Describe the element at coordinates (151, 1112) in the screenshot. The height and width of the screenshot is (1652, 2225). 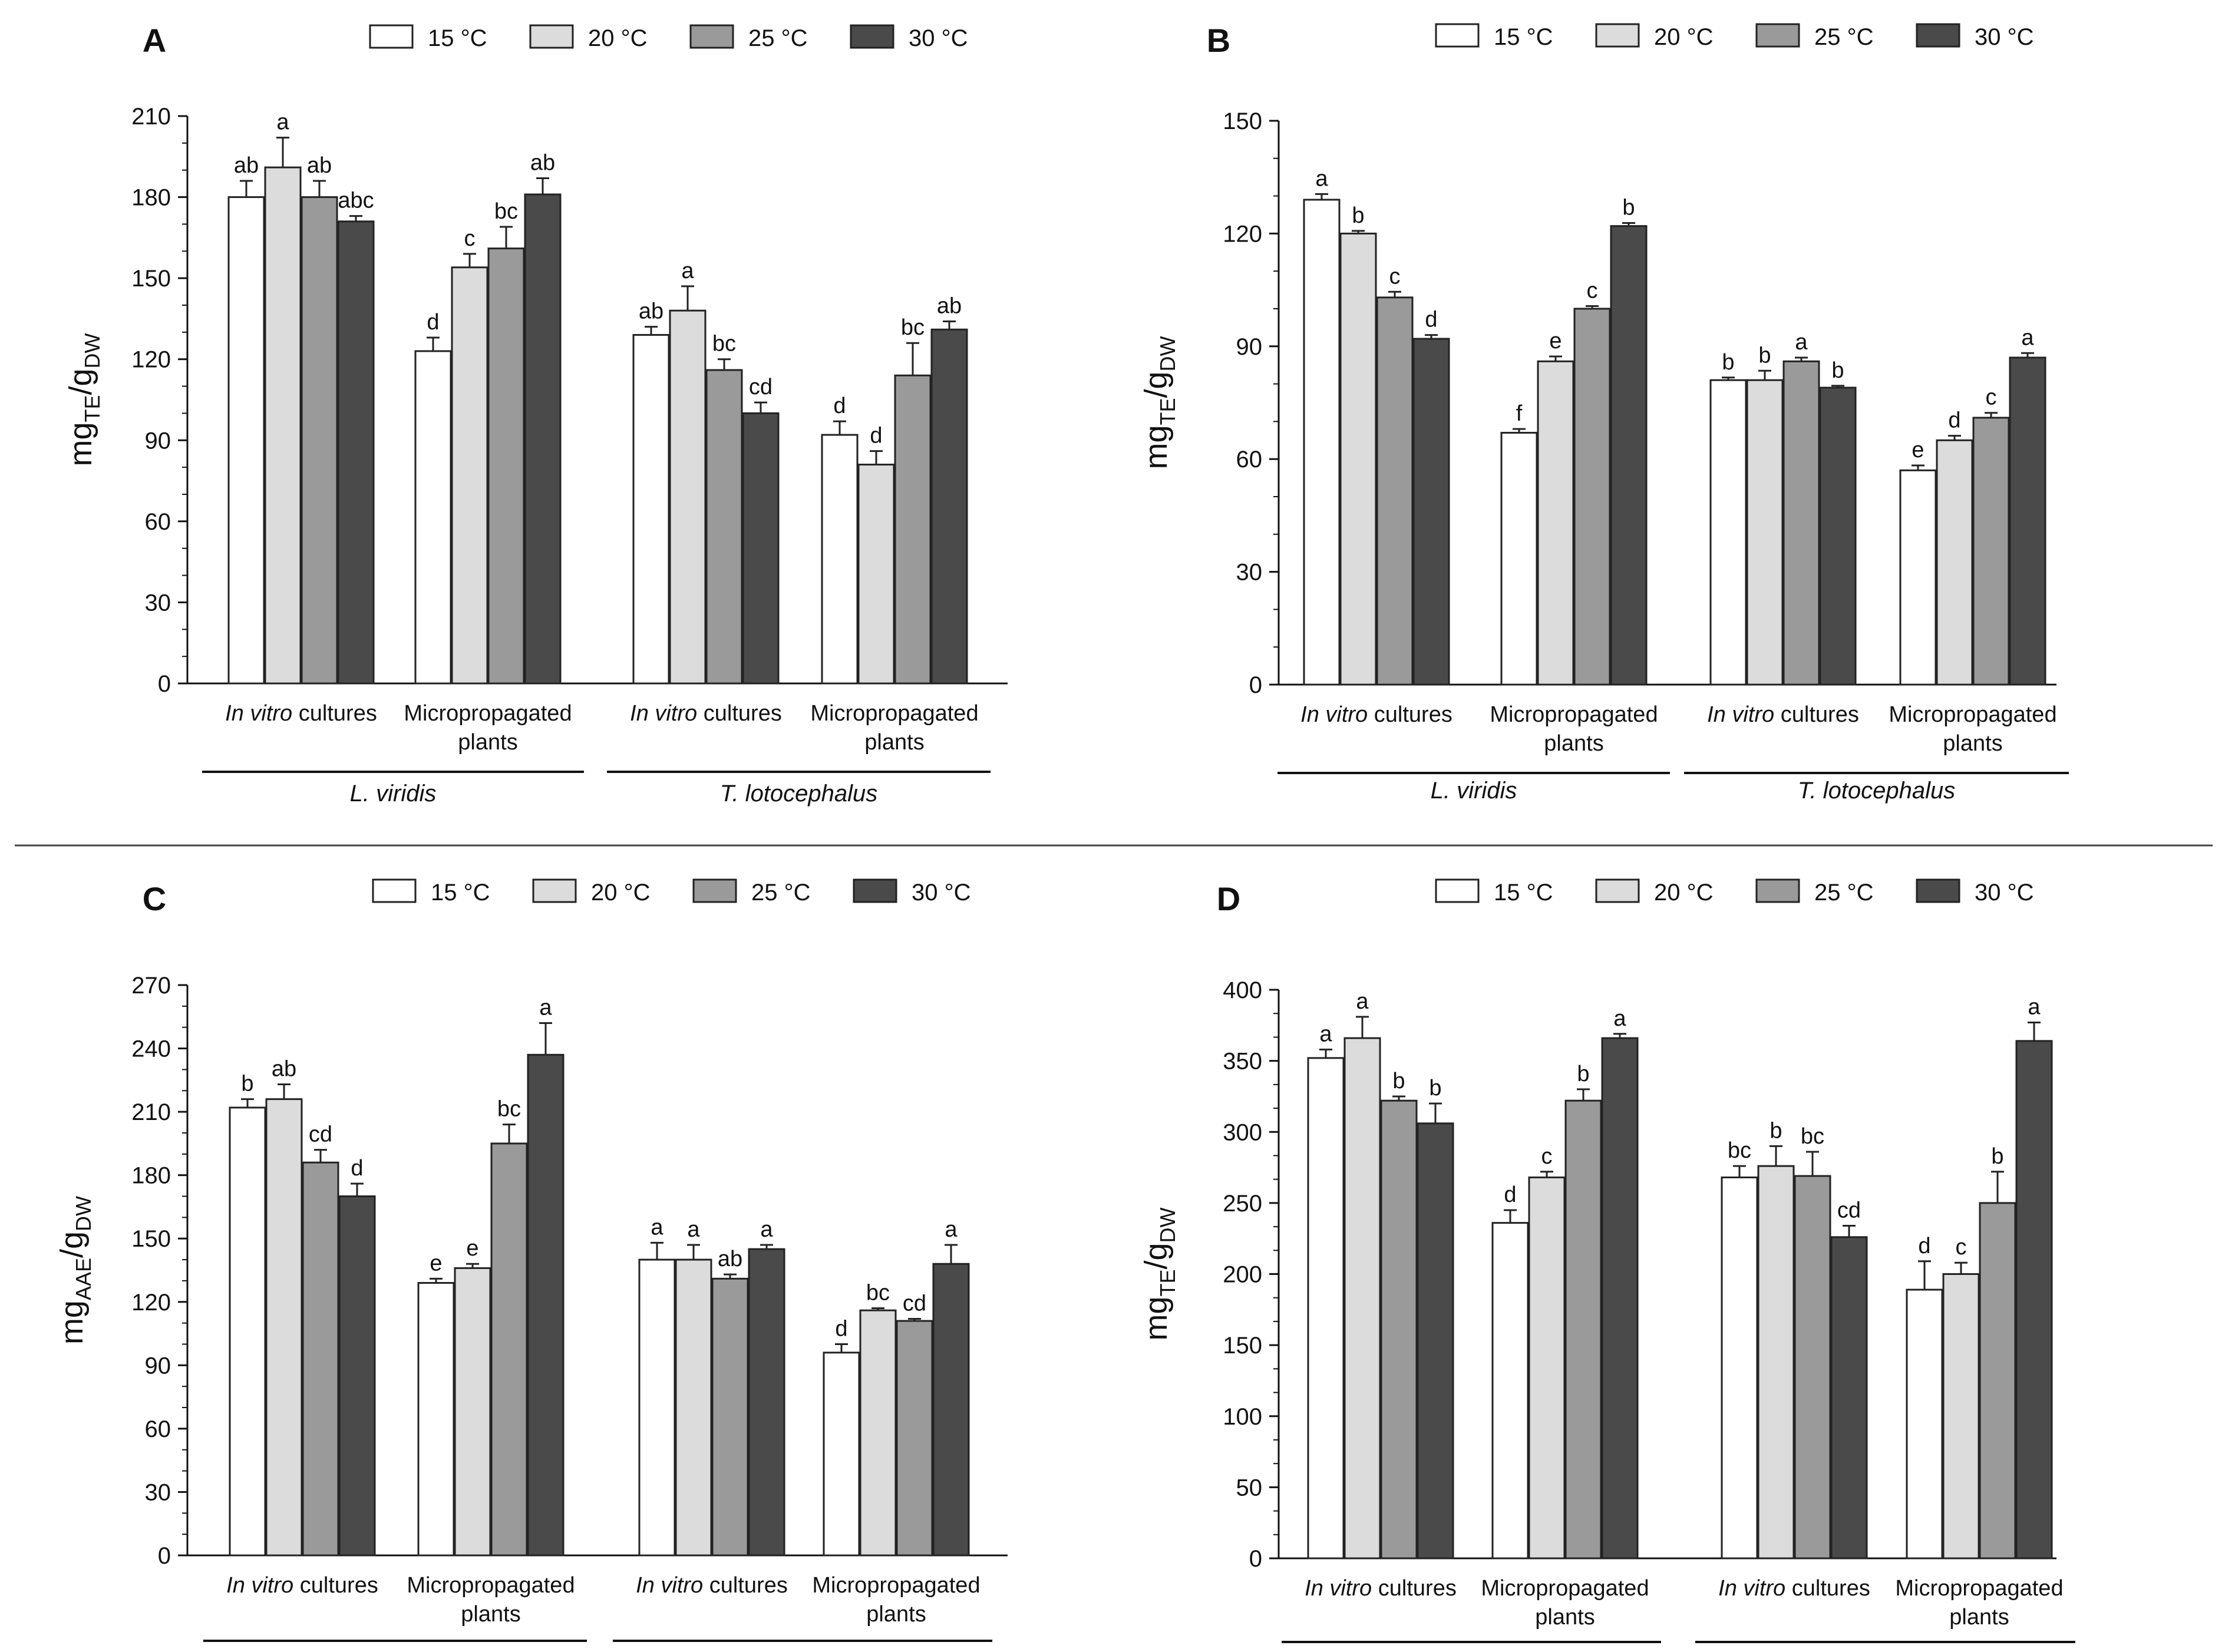
I see `y-tick-label: 210` at that location.